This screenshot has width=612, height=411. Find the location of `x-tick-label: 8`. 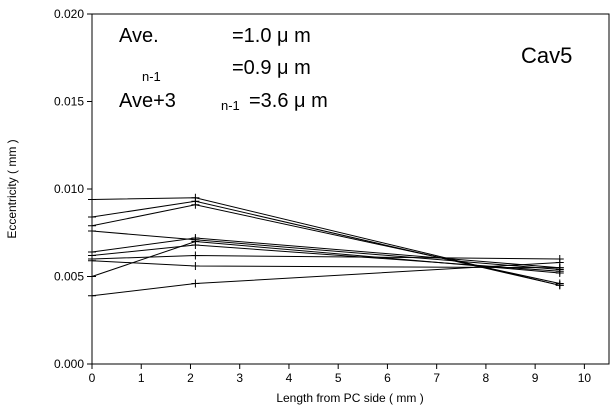

x-tick-label: 8 is located at coordinates (486, 378).